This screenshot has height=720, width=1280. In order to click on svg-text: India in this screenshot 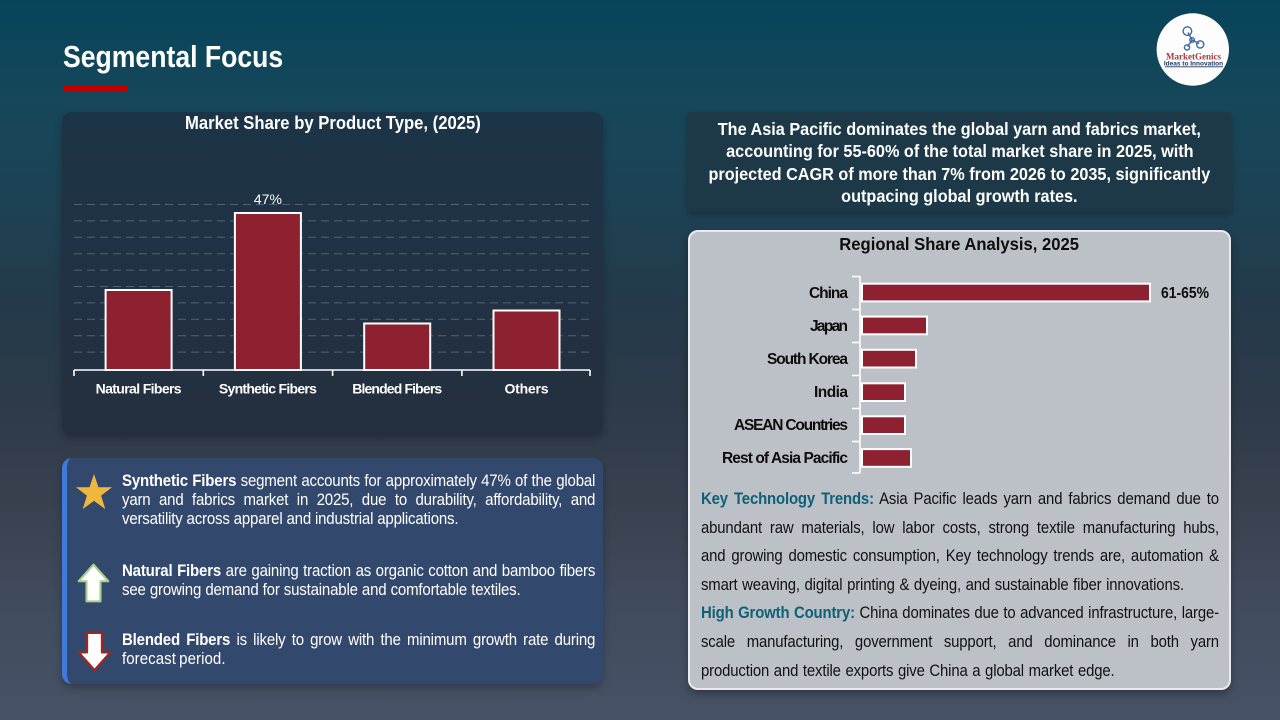, I will do `click(831, 392)`.